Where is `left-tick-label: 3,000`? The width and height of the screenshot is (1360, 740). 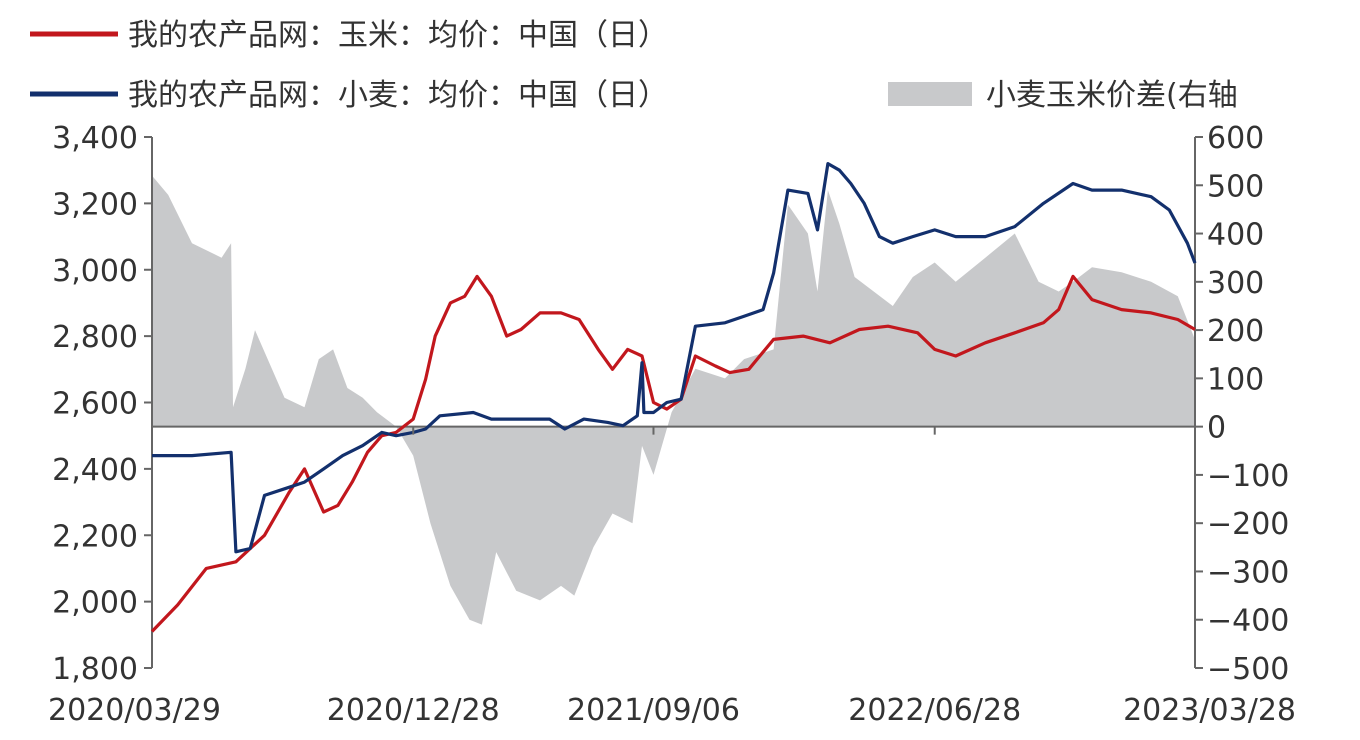
left-tick-label: 3,000 is located at coordinates (95, 271).